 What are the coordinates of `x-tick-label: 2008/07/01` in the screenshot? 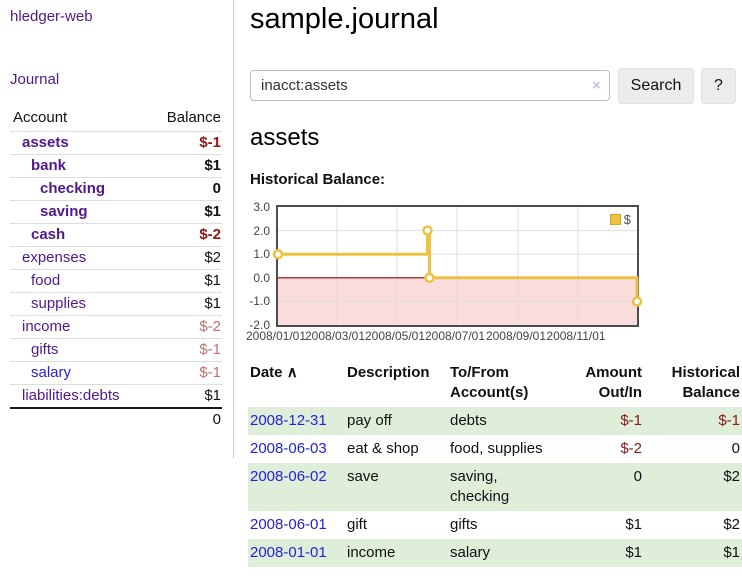 It's located at (455, 336).